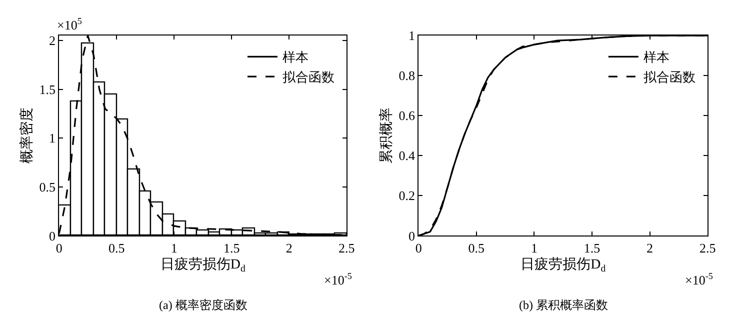  Describe the element at coordinates (406, 196) in the screenshot. I see `y-tick-label: 0.2` at that location.